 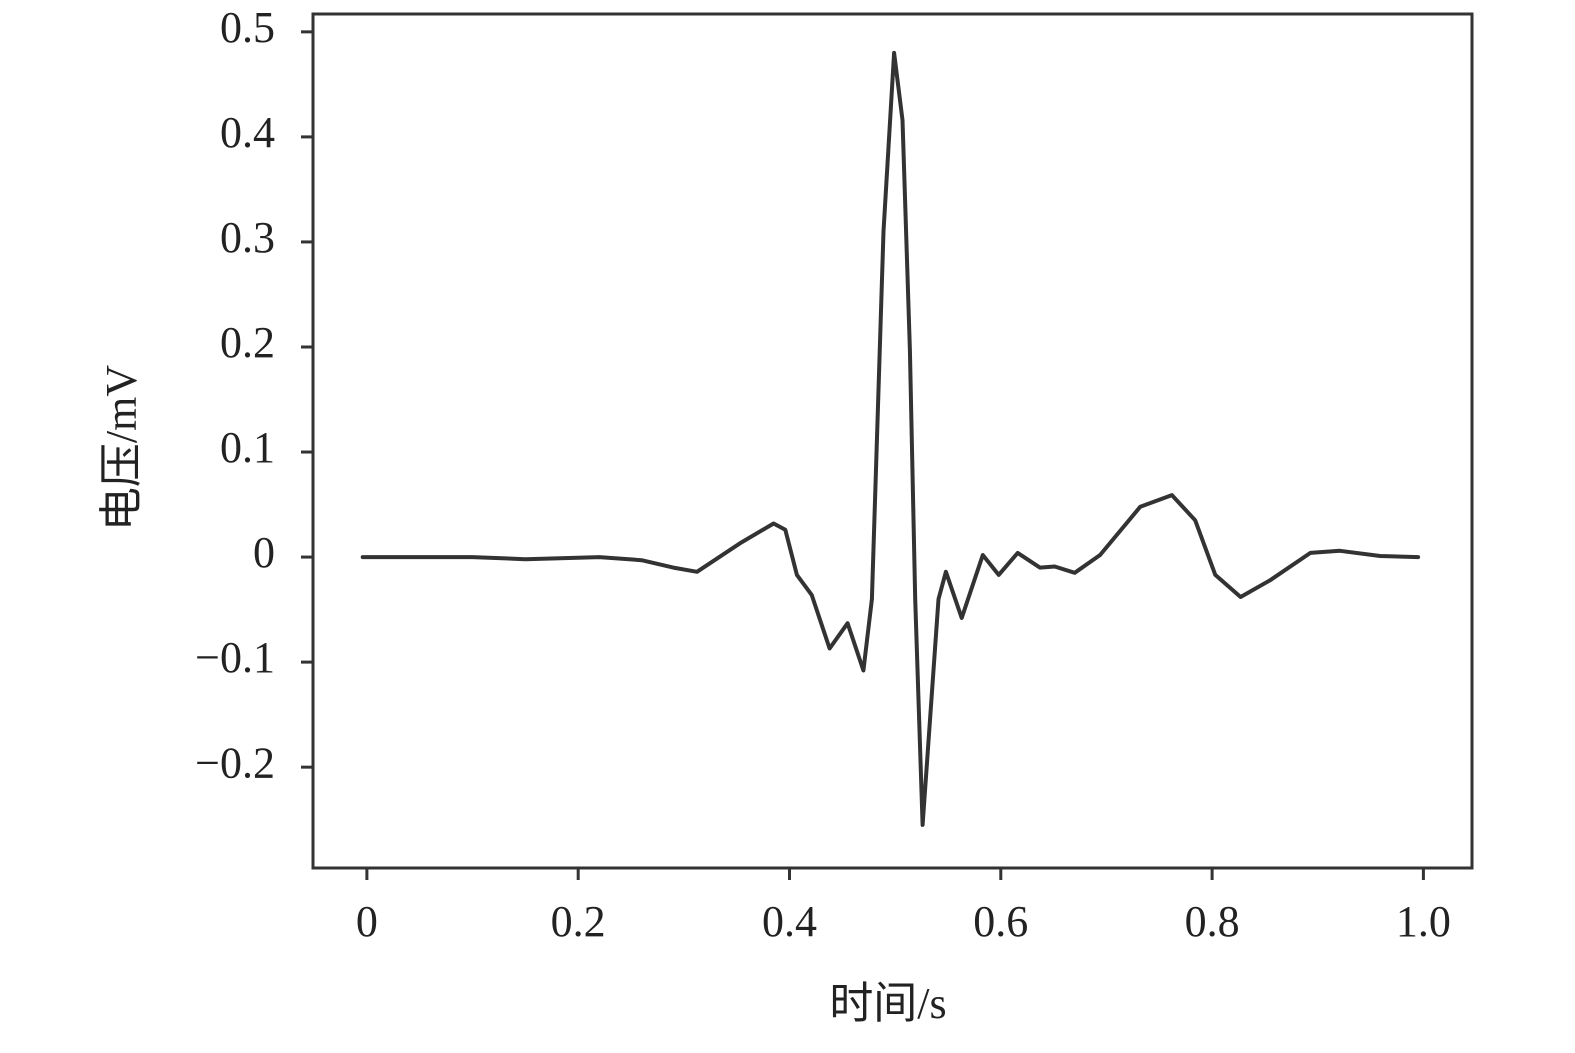 I want to click on x-tick-label: 1.0, so click(x=1423, y=921).